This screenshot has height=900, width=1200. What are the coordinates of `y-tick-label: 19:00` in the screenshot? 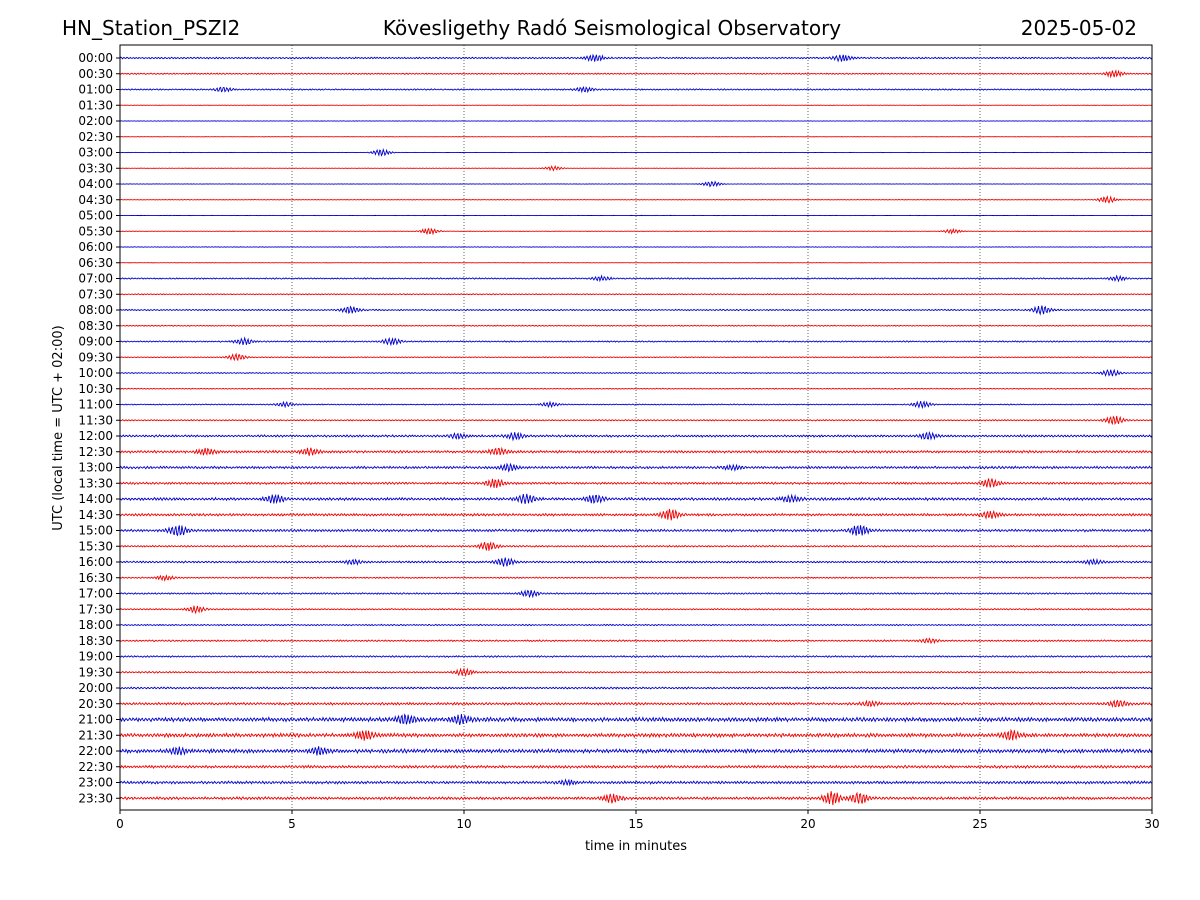 It's located at (95, 657).